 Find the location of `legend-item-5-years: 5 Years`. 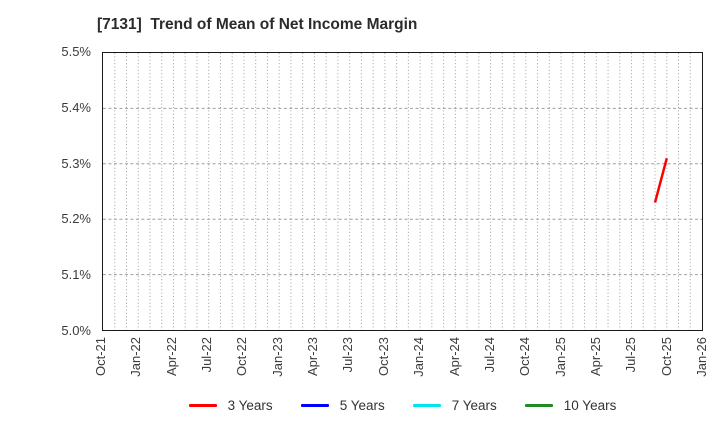

legend-item-5-years: 5 Years is located at coordinates (342, 405).